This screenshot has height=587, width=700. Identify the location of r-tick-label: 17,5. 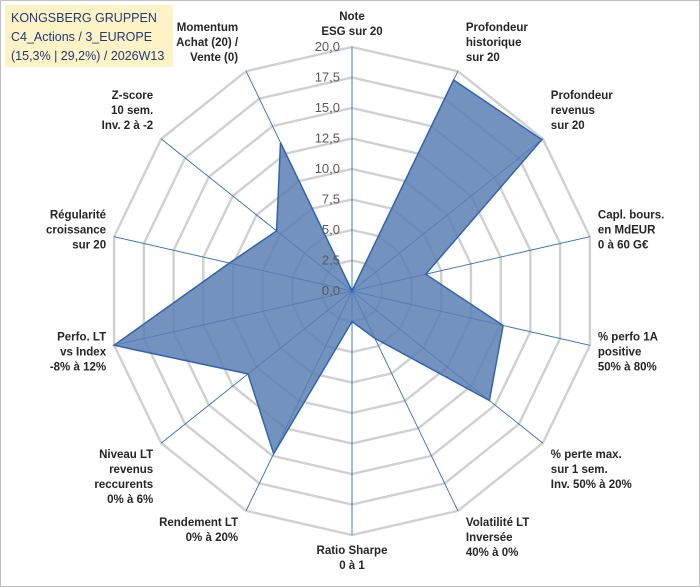
(327, 77).